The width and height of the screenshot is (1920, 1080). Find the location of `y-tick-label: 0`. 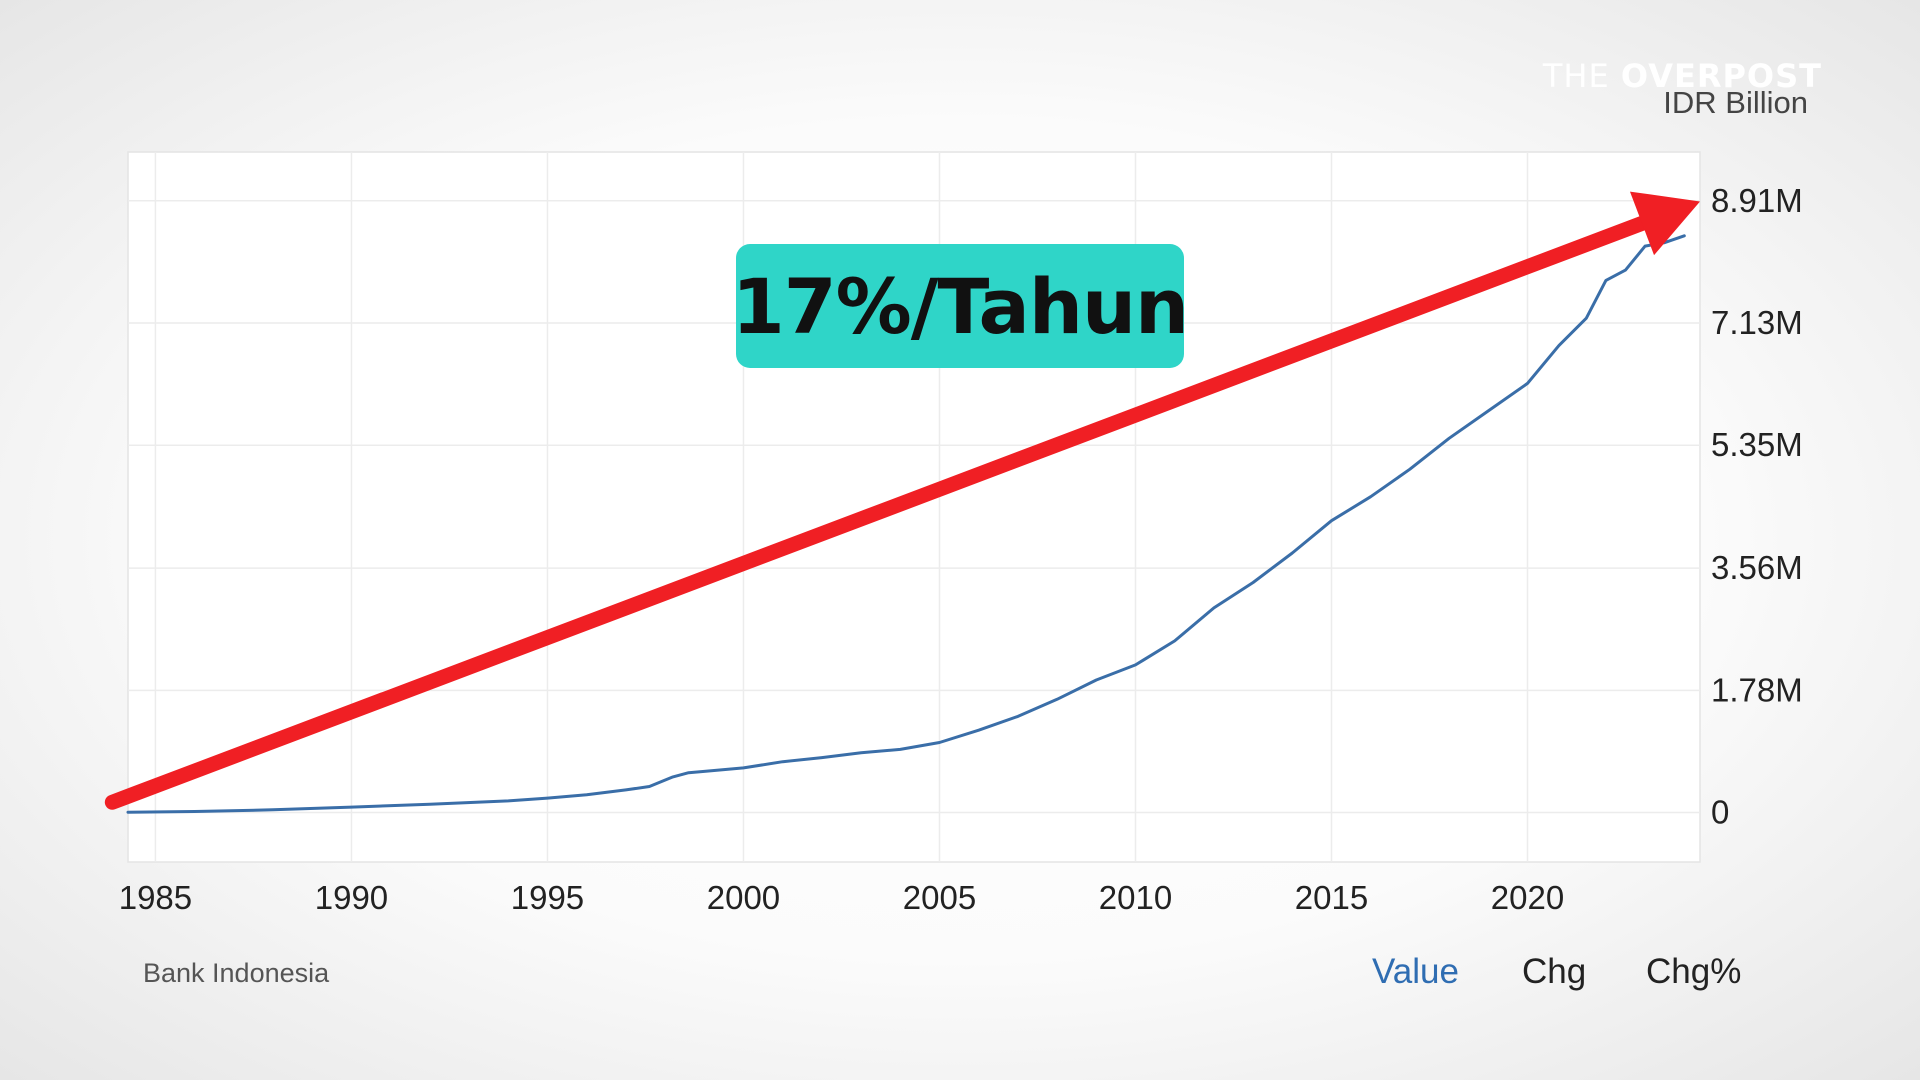

y-tick-label: 0 is located at coordinates (1720, 812).